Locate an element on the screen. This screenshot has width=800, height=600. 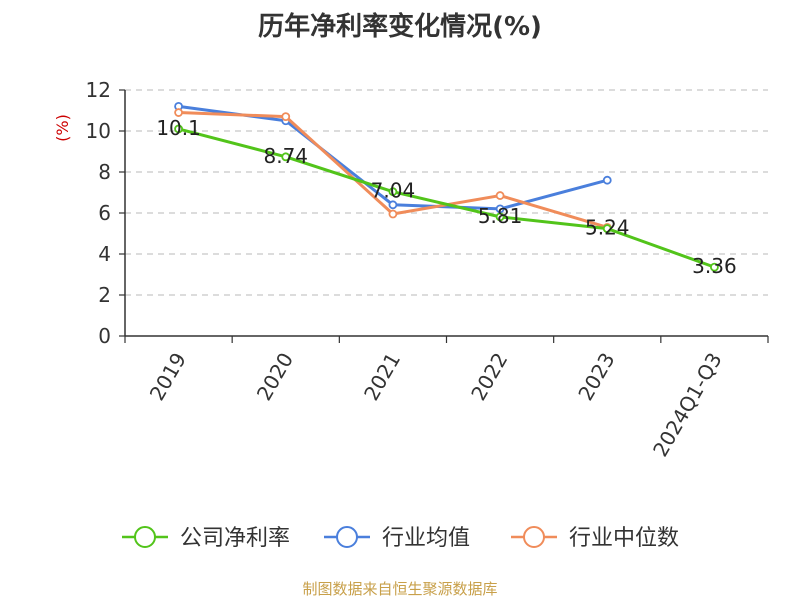
source-note: 制图数据来自恒生聚源数据库 is located at coordinates (400, 589).